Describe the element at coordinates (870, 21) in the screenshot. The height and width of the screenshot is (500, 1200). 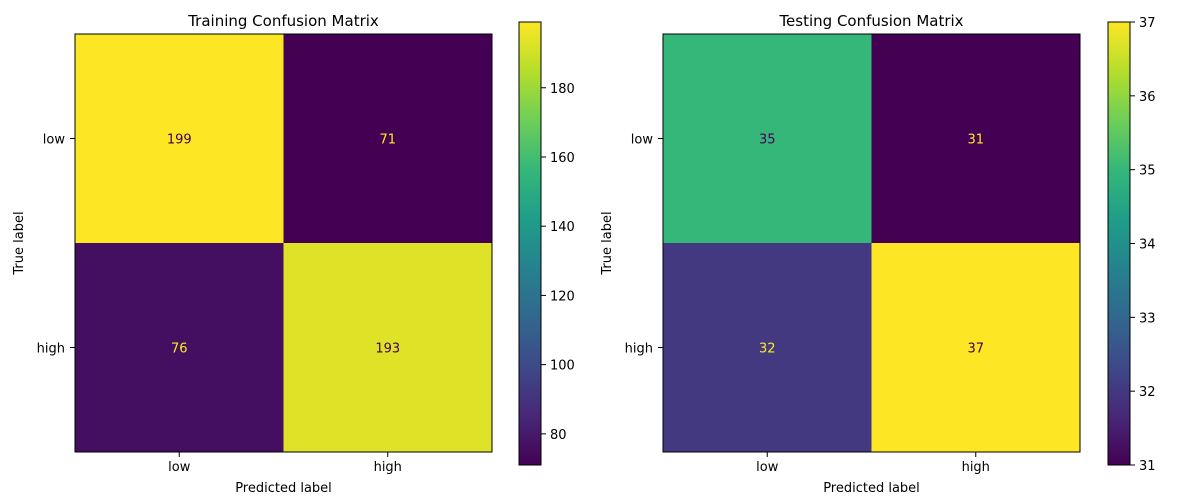
I see `chart-title: Testing Confusion Matrix` at that location.